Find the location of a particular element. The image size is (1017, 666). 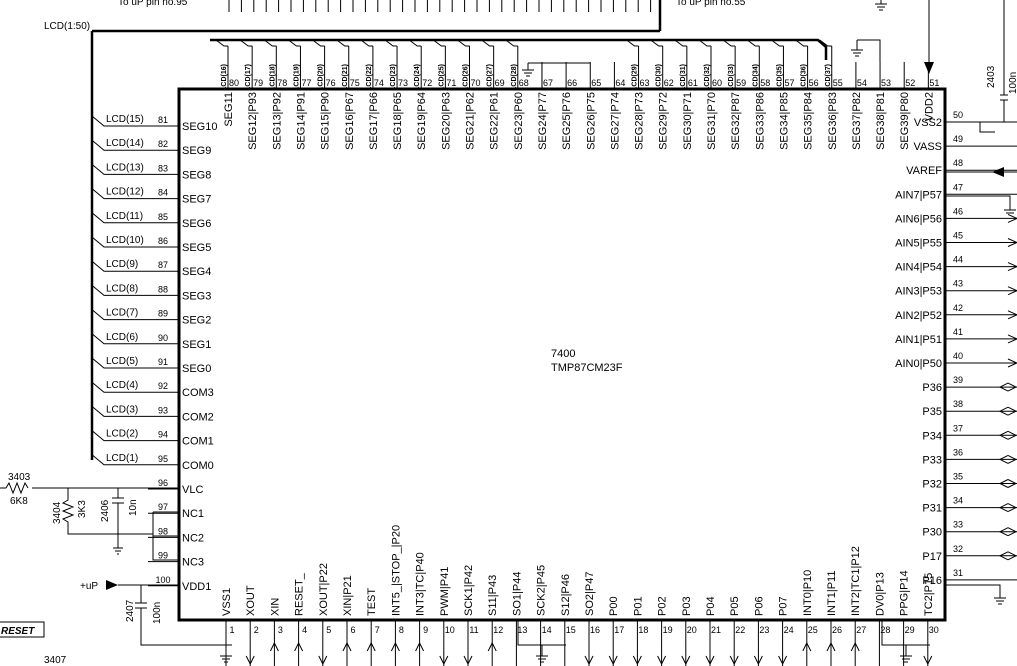

top-pin-name: VDD2 is located at coordinates (929, 106).